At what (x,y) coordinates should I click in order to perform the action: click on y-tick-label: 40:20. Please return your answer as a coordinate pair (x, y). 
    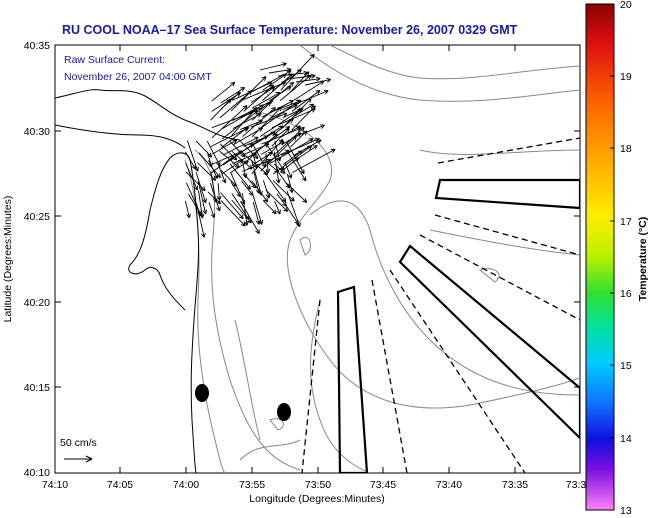
    Looking at the image, I should click on (37, 303).